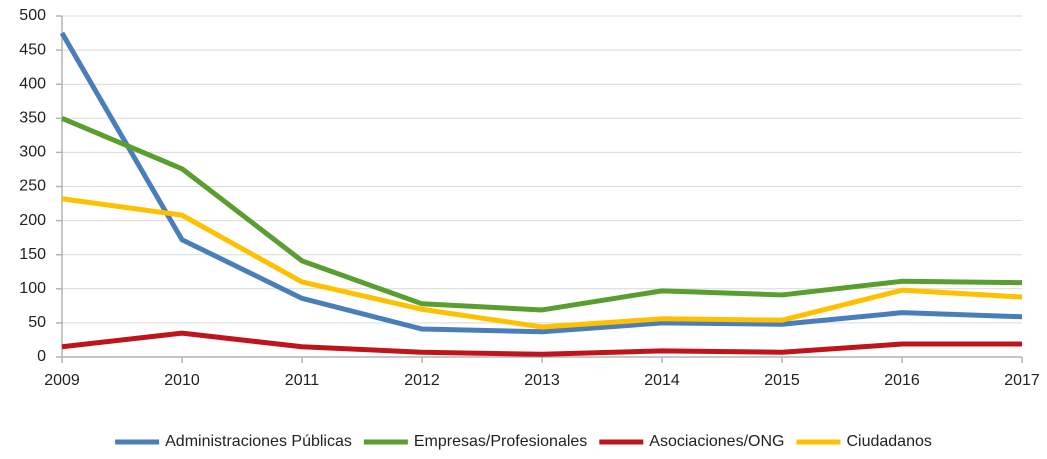  I want to click on y-tick-label: 500, so click(32, 15).